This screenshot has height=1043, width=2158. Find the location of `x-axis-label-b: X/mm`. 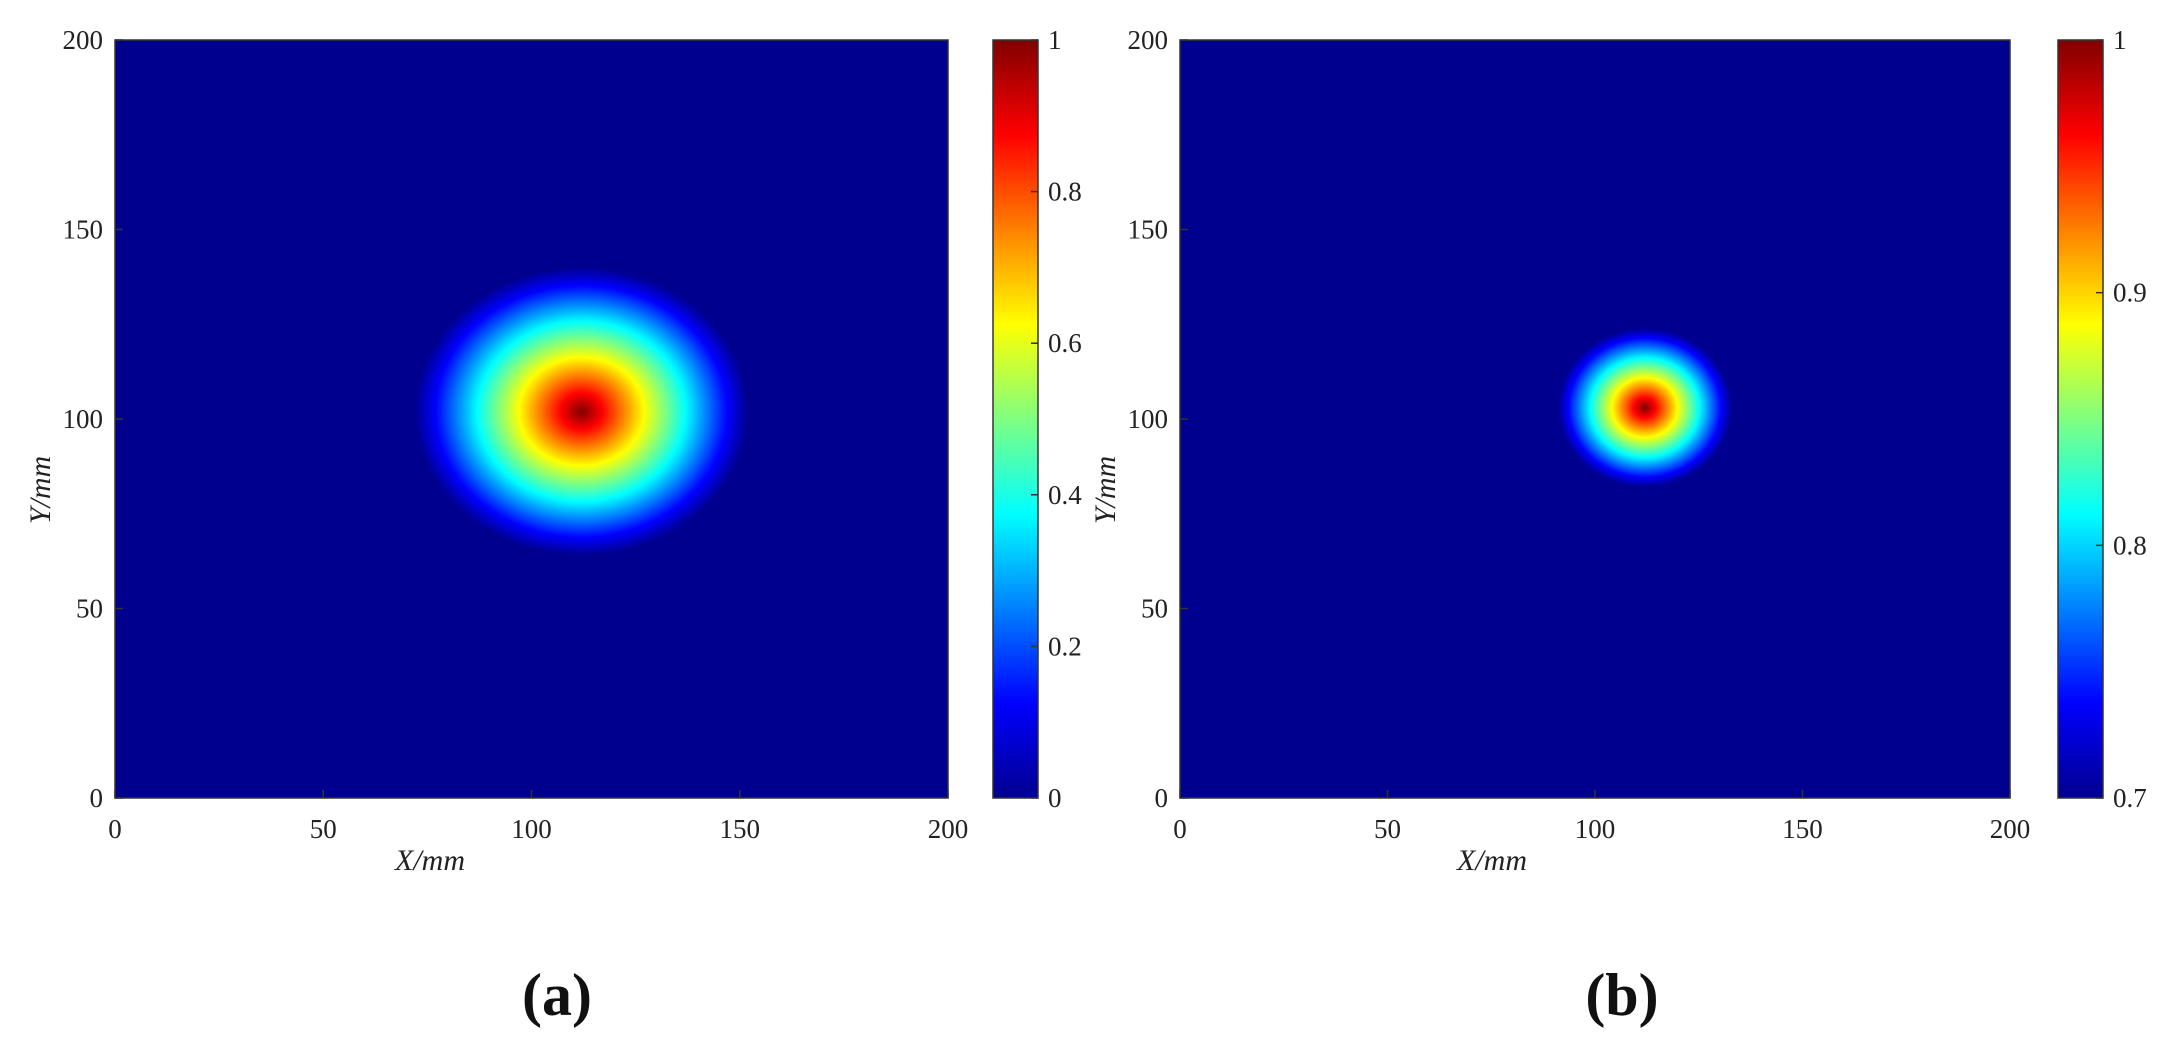

x-axis-label-b: X/mm is located at coordinates (1491, 860).